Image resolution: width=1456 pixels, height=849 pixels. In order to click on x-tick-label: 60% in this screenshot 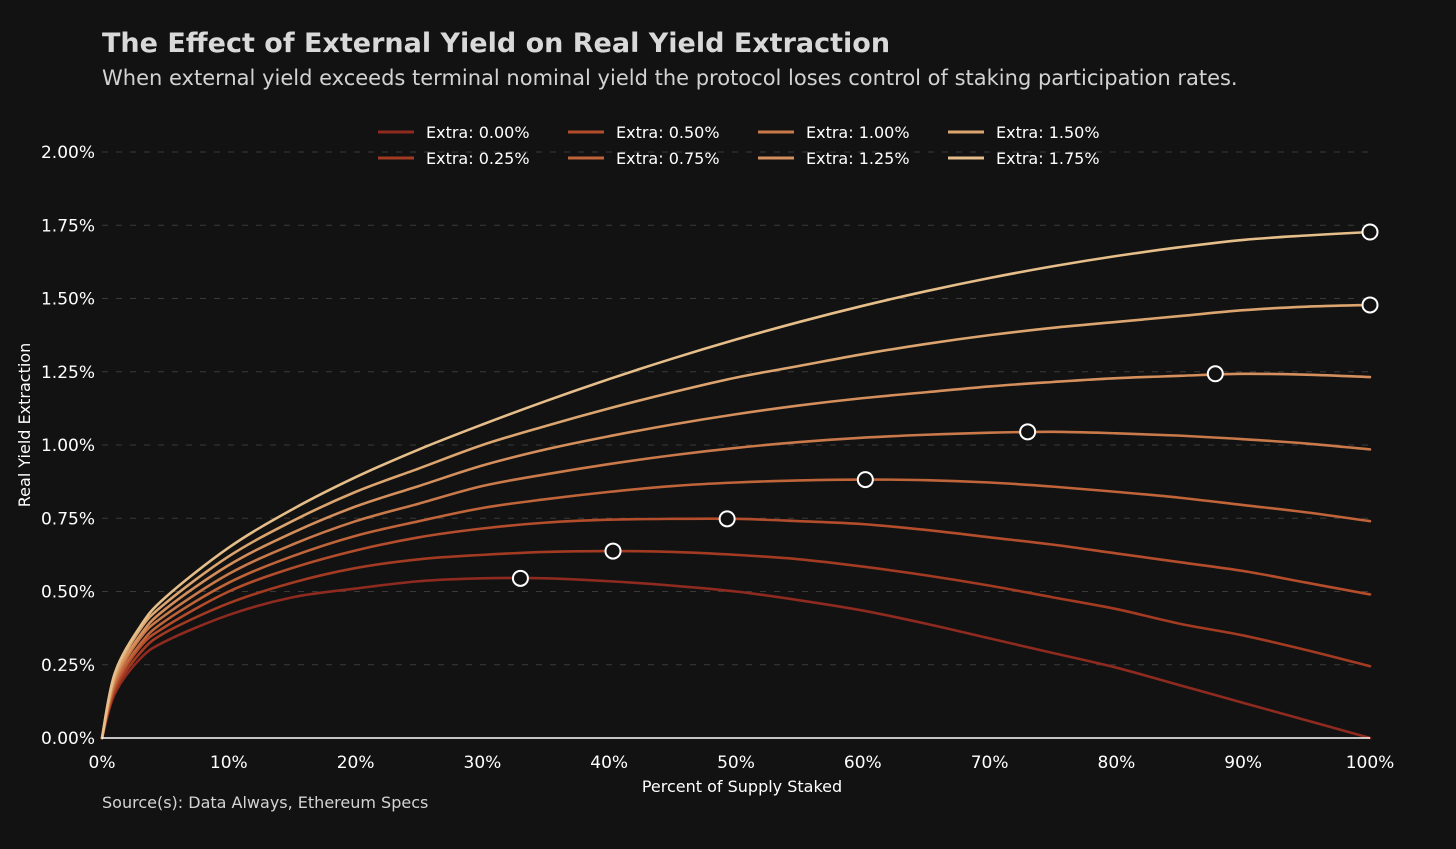, I will do `click(863, 763)`.